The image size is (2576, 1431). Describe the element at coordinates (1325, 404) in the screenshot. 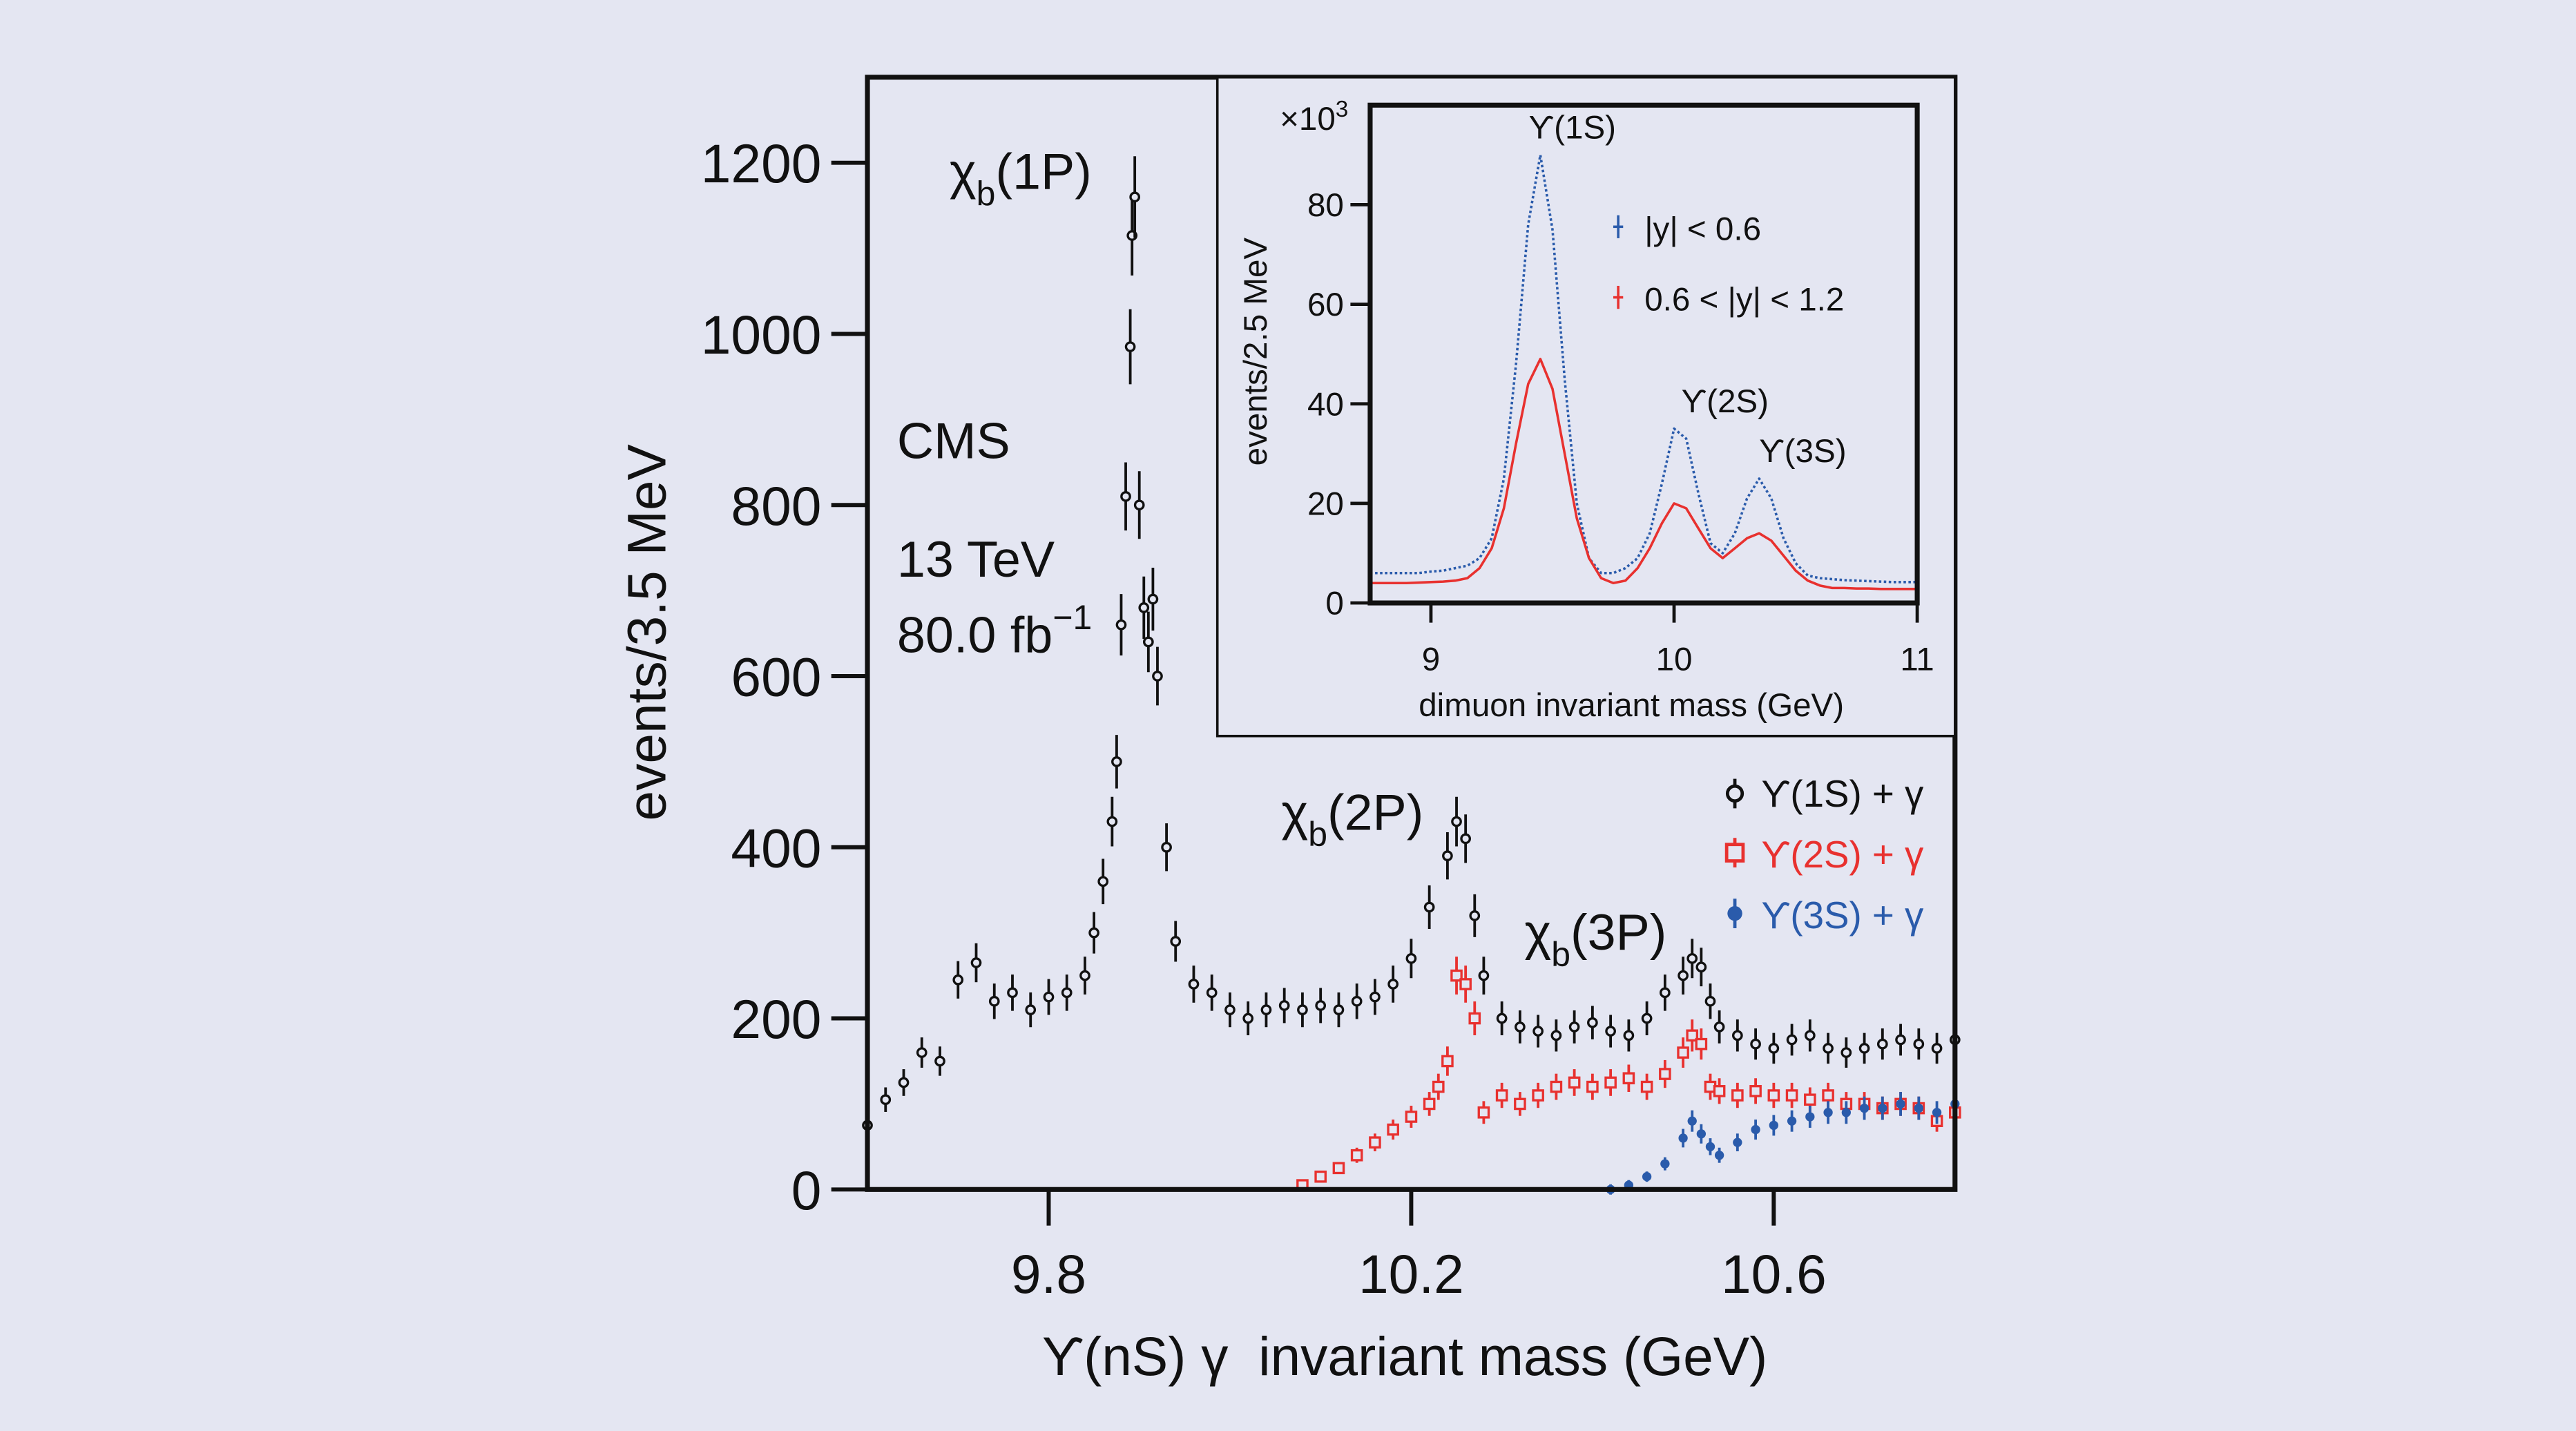

I see `inset-y-tick-label: 40` at that location.